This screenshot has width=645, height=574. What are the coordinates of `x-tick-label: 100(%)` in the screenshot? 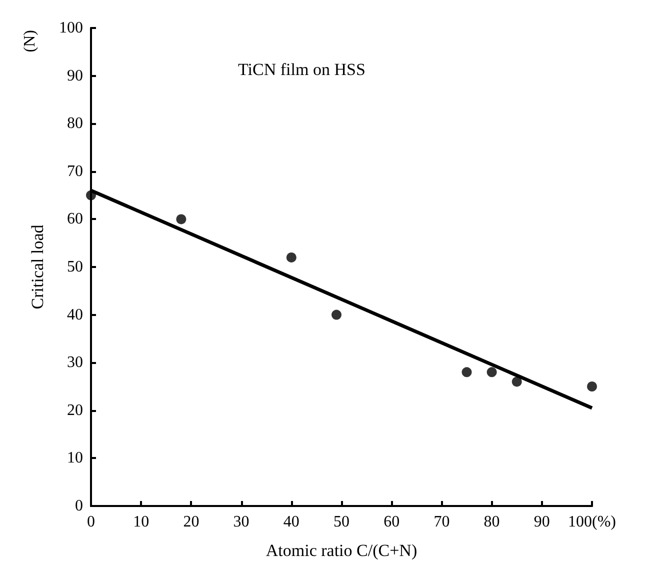 It's located at (592, 522).